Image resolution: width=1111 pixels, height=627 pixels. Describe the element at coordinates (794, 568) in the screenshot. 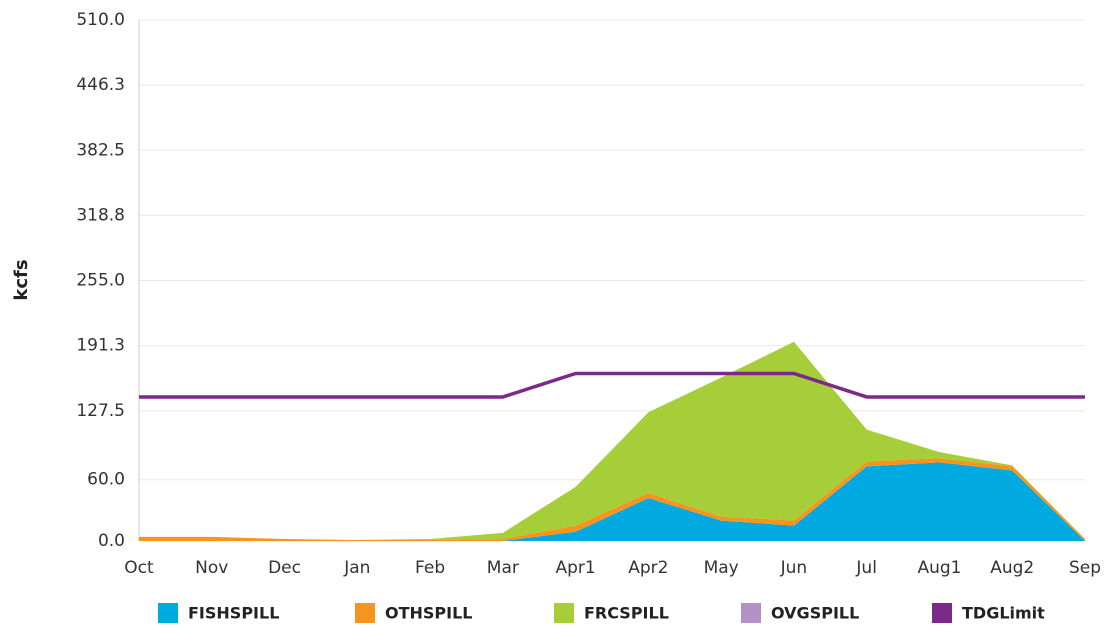

I see `x-tick-label: Jun` at that location.